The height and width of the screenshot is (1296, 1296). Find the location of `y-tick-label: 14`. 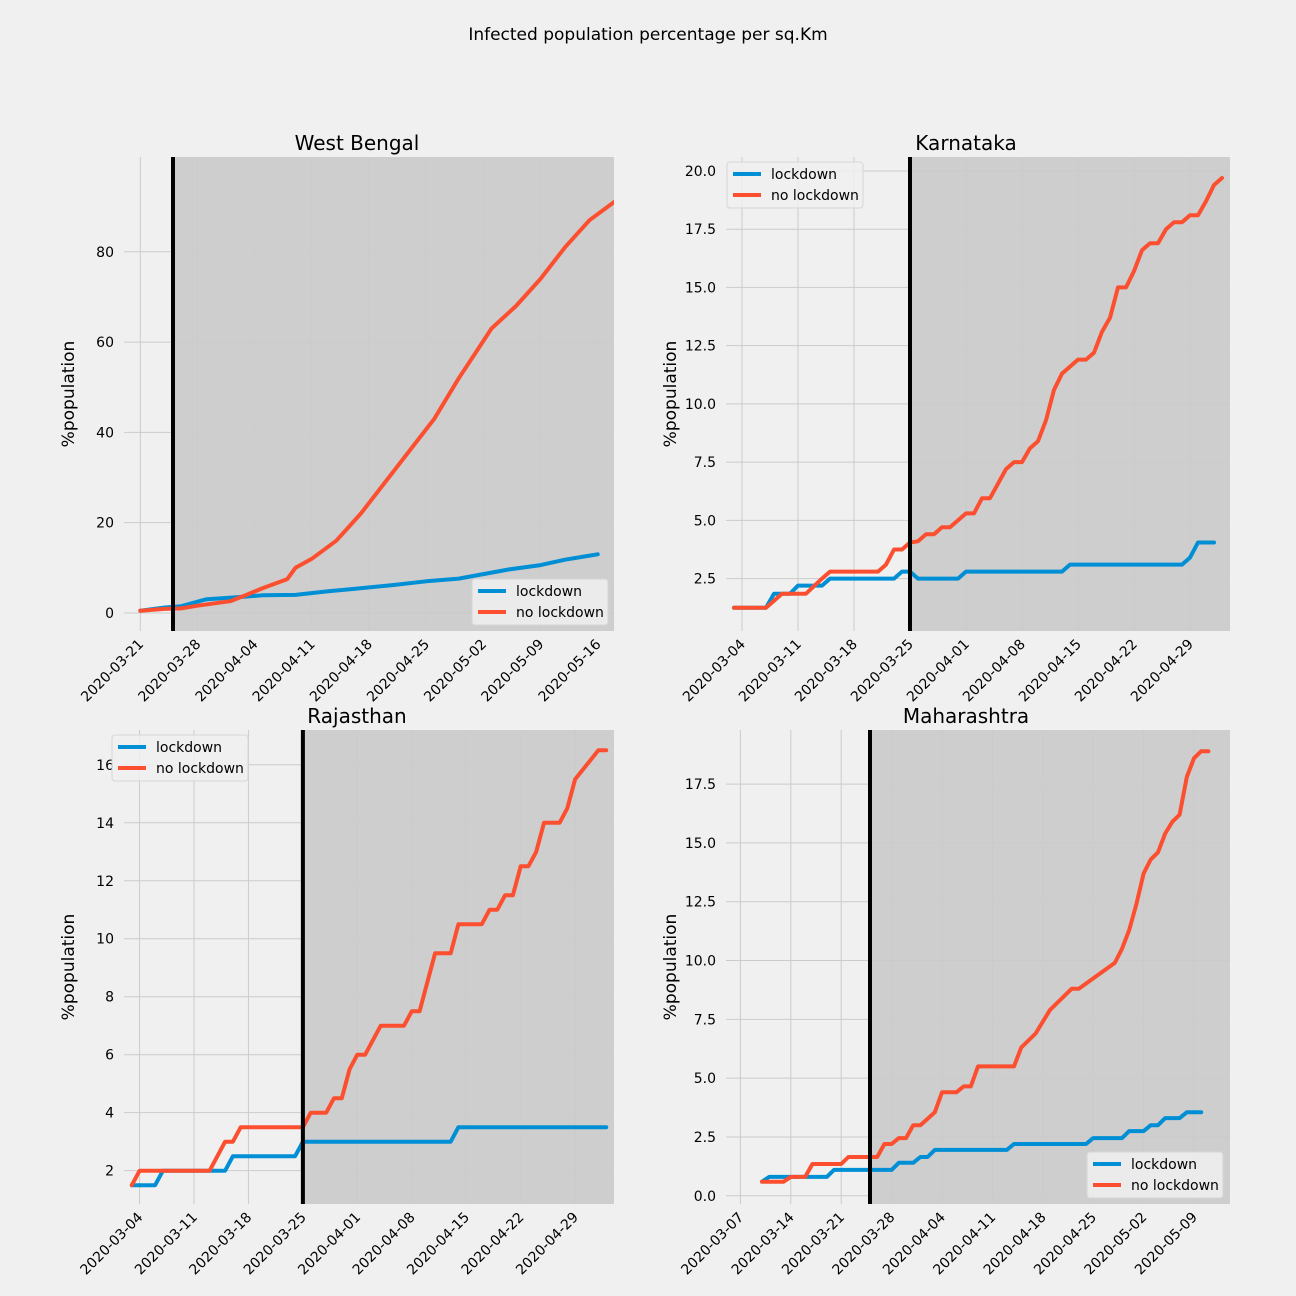

y-tick-label: 14 is located at coordinates (105, 824).